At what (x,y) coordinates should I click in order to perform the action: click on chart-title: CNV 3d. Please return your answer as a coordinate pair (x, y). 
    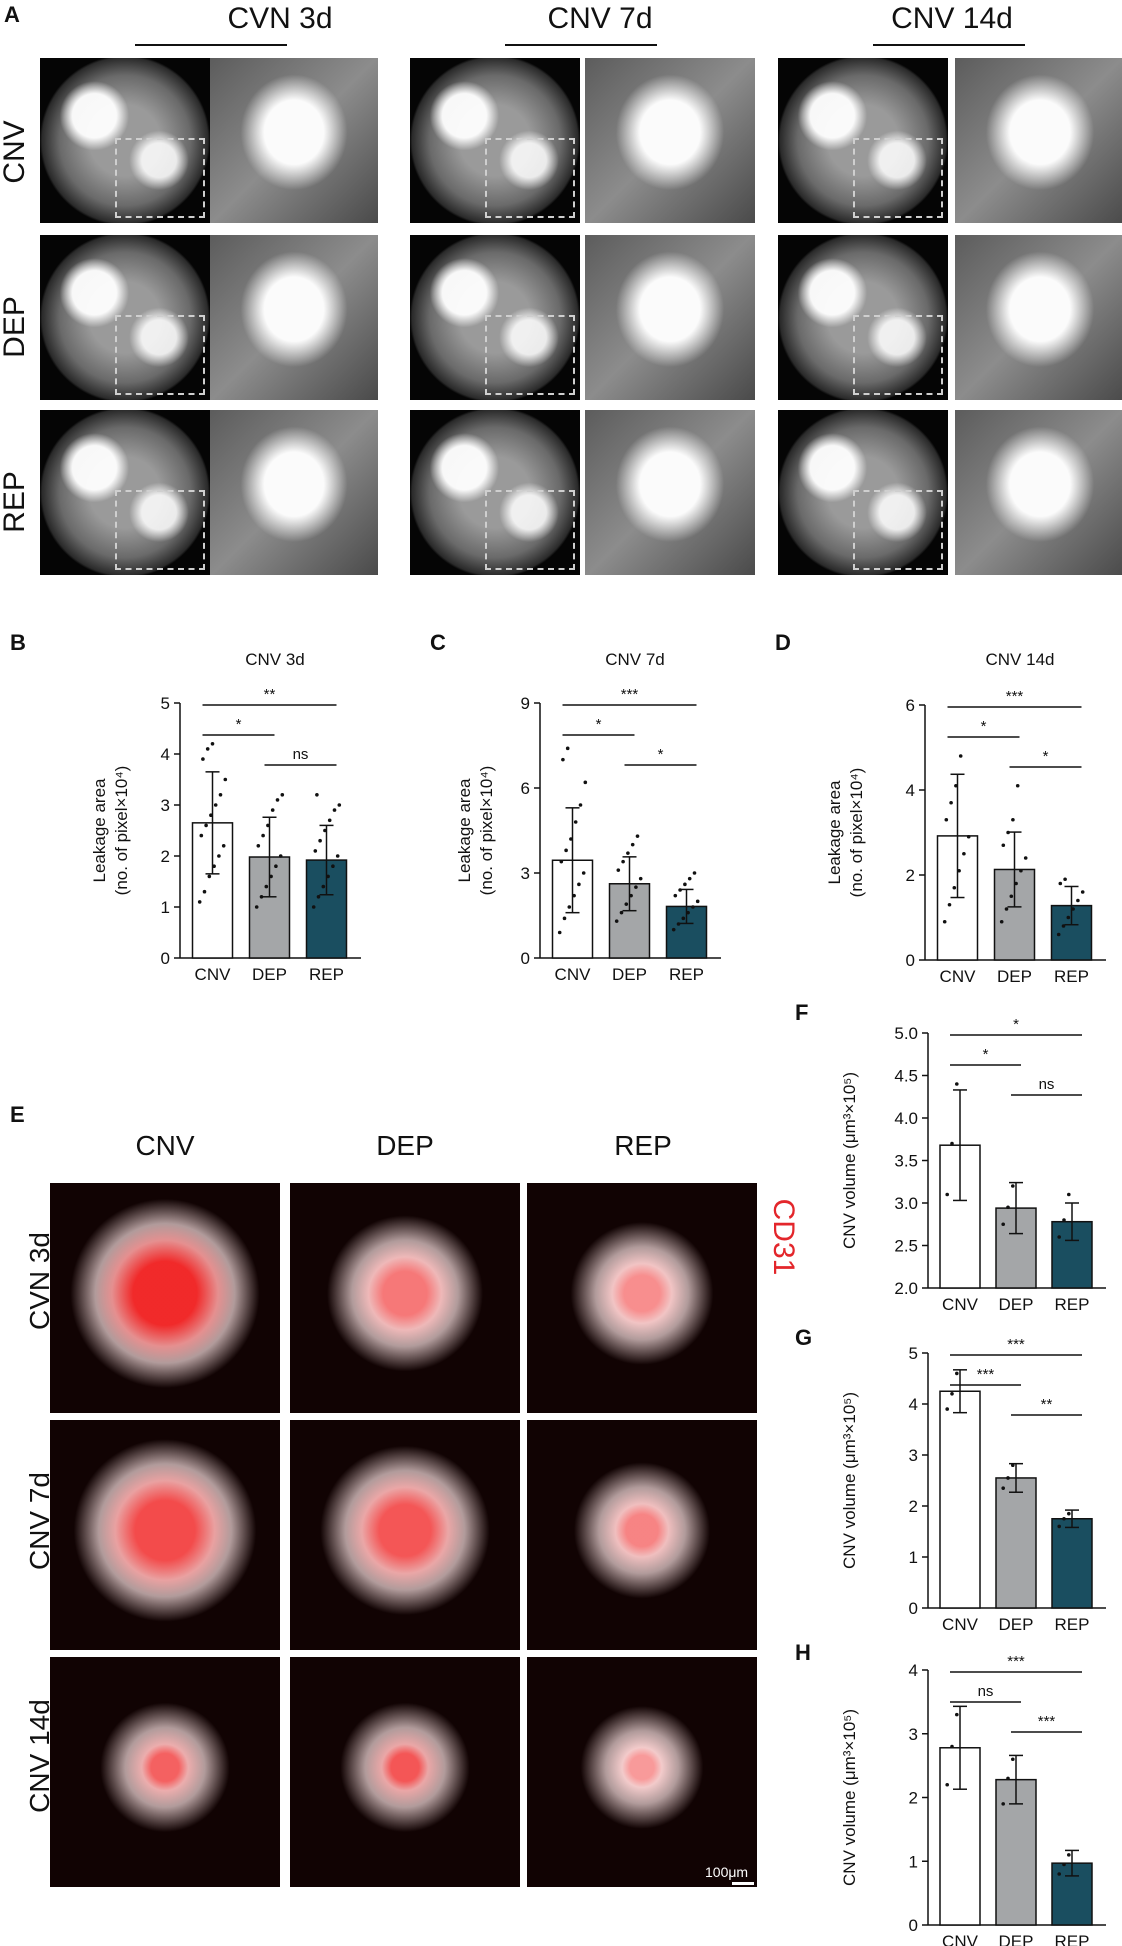
    Looking at the image, I should click on (275, 659).